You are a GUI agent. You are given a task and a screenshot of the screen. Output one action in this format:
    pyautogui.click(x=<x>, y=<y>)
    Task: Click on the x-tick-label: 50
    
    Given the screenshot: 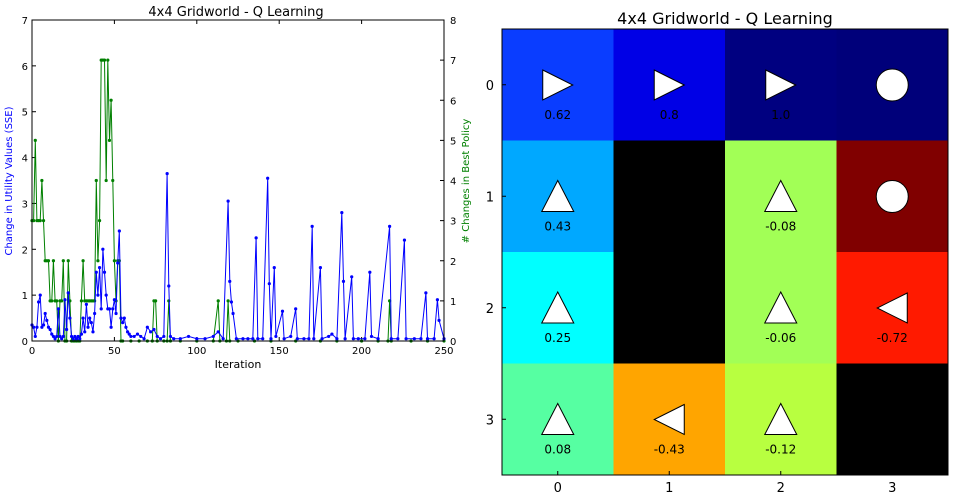 What is the action you would take?
    pyautogui.click(x=114, y=351)
    